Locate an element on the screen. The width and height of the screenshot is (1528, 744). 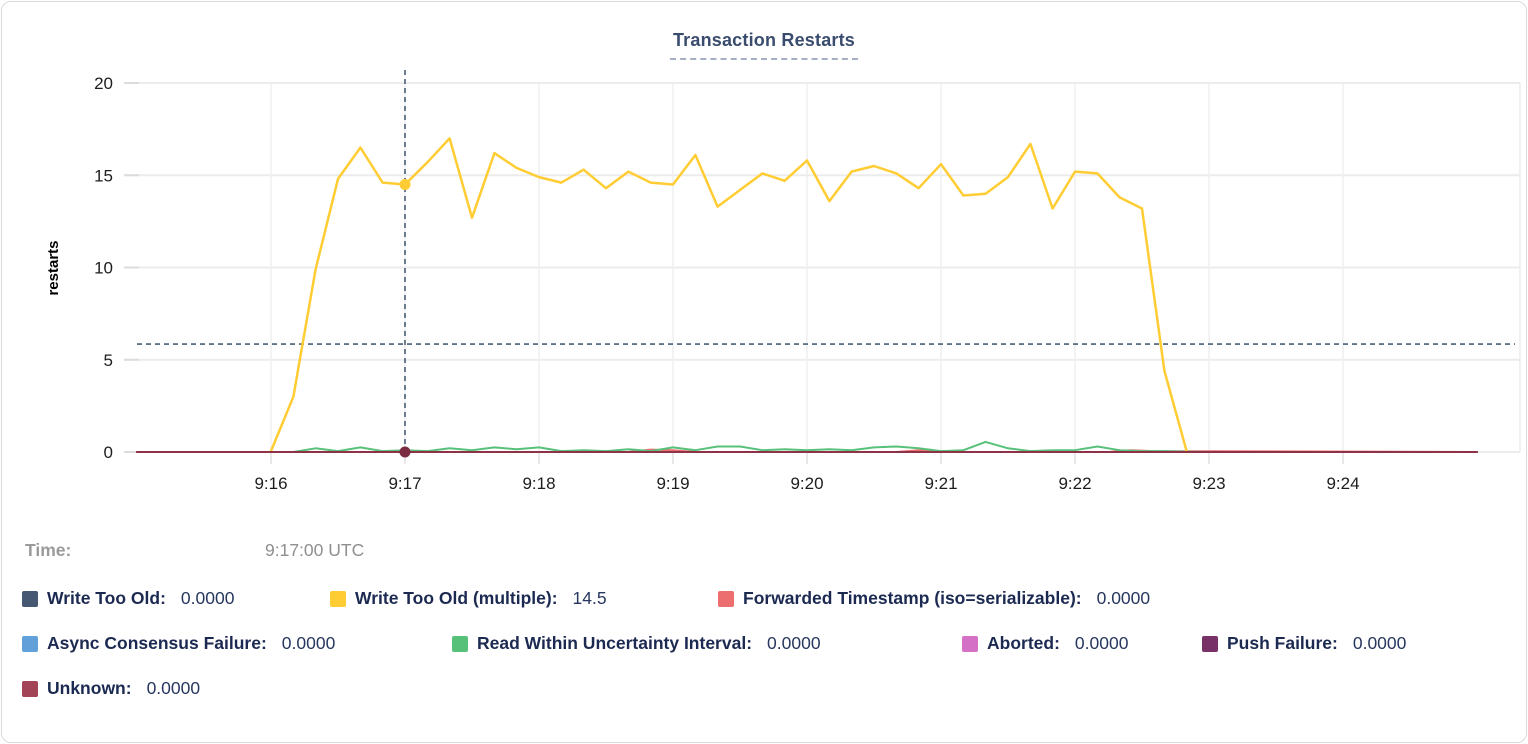
x-tick-label: 9:22 is located at coordinates (1074, 483).